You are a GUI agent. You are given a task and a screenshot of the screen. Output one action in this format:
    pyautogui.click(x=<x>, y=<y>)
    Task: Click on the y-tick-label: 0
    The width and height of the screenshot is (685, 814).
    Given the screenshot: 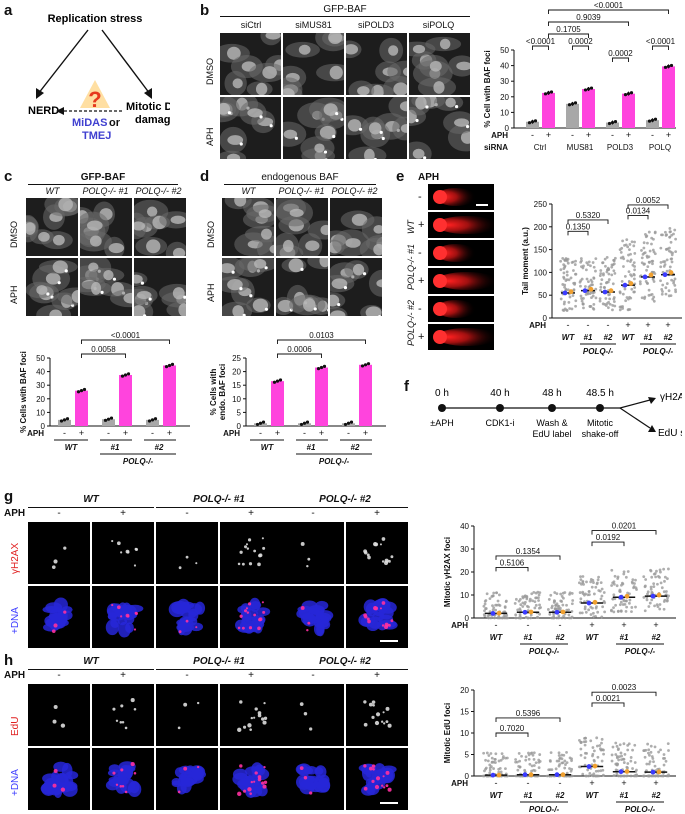 What is the action you would take?
    pyautogui.click(x=467, y=776)
    